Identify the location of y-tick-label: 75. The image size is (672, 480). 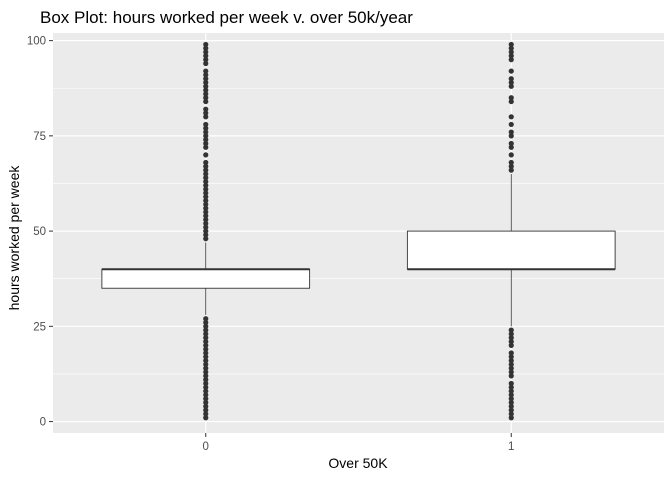
(39, 137).